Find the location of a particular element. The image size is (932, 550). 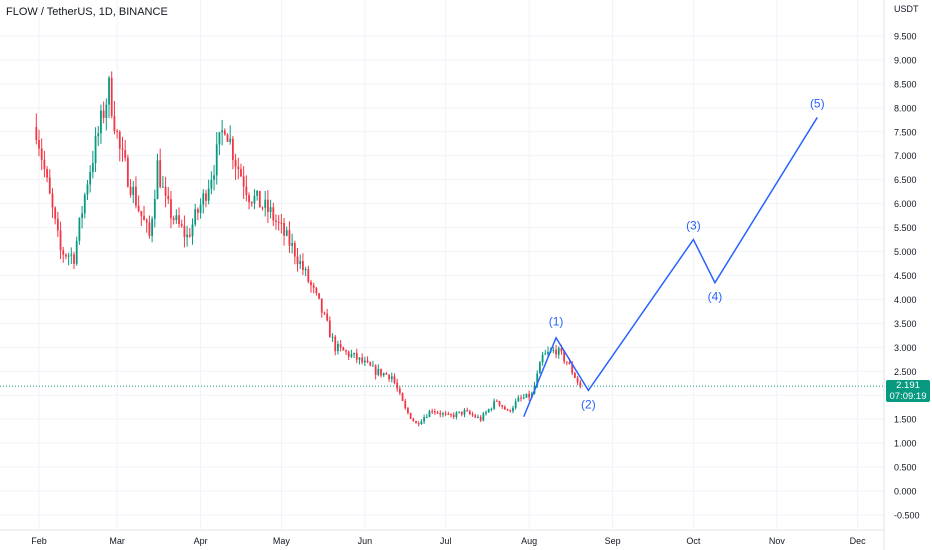

y-tick-label: 3.500 is located at coordinates (905, 324).